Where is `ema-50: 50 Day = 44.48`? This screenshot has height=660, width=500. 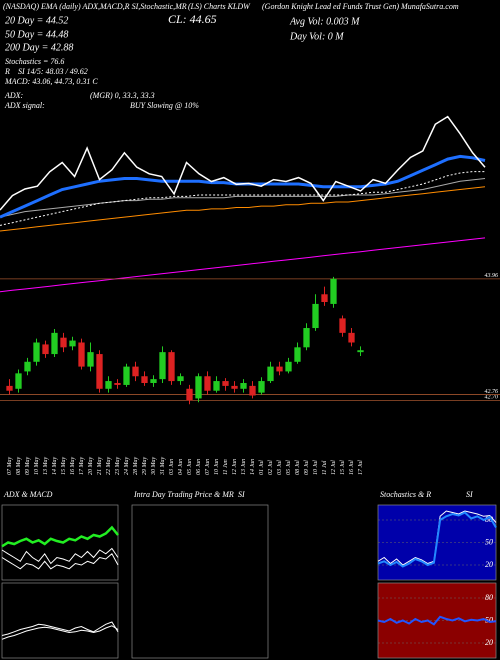
ema-50: 50 Day = 44.48 is located at coordinates (36, 34).